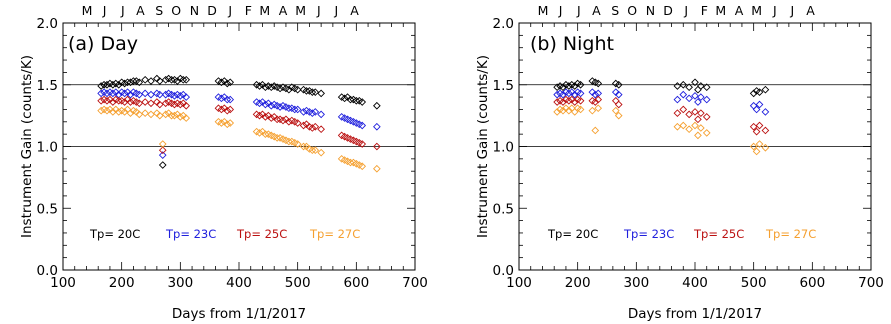  What do you see at coordinates (739, 10) in the screenshot?
I see `month-label: A` at bounding box center [739, 10].